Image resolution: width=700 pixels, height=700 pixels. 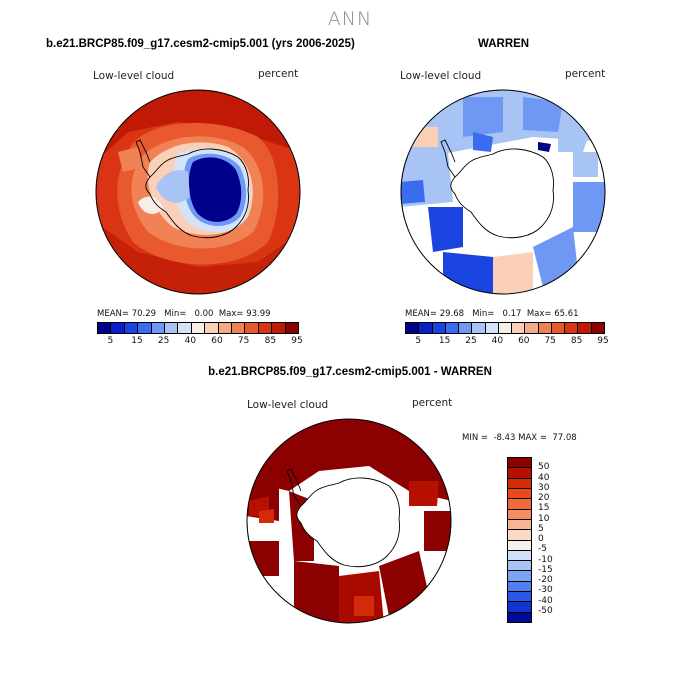 I want to click on diff-colorbar, so click(x=519, y=540).